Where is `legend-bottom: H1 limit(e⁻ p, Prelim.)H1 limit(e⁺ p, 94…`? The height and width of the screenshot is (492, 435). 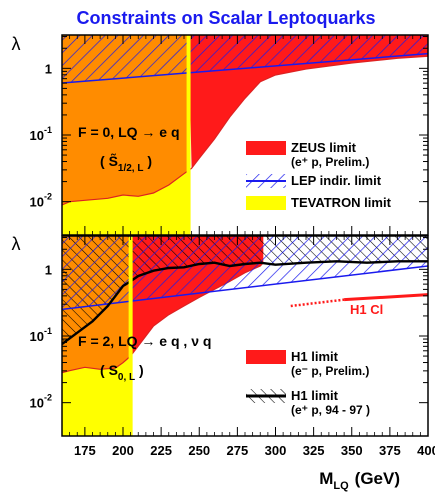
legend-bottom: H1 limit(e⁻ p, Prelim.)H1 limit(e⁺ p, 94… is located at coordinates (308, 383).